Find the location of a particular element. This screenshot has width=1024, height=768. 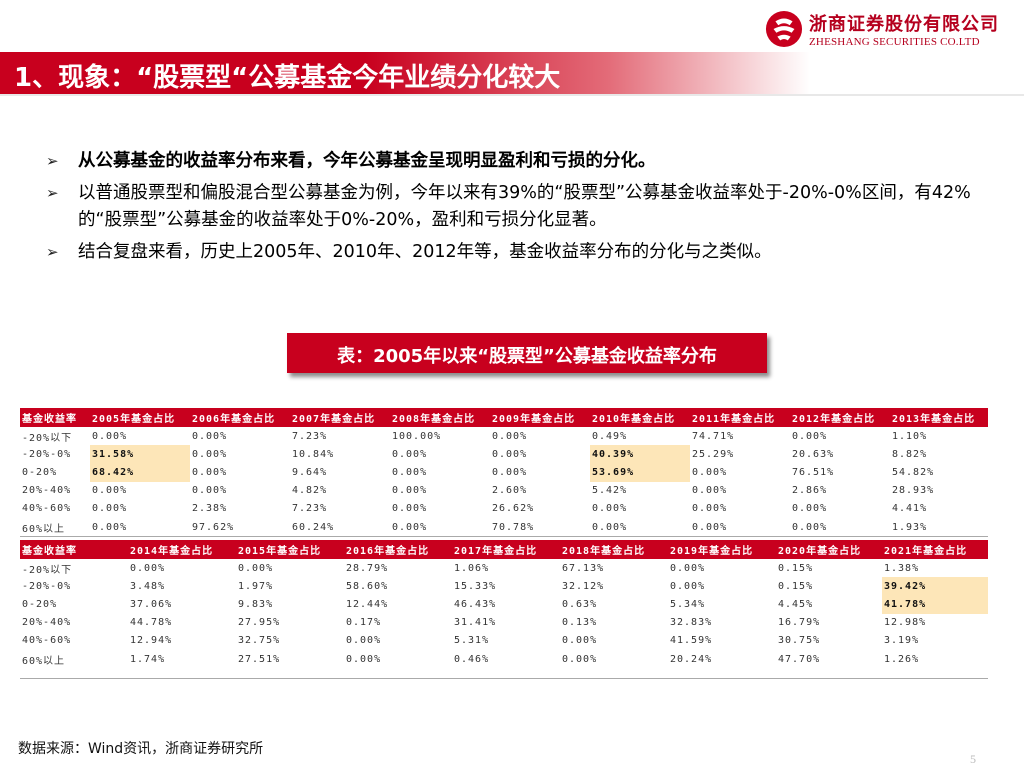

table-cell: 74.71% is located at coordinates (713, 436).